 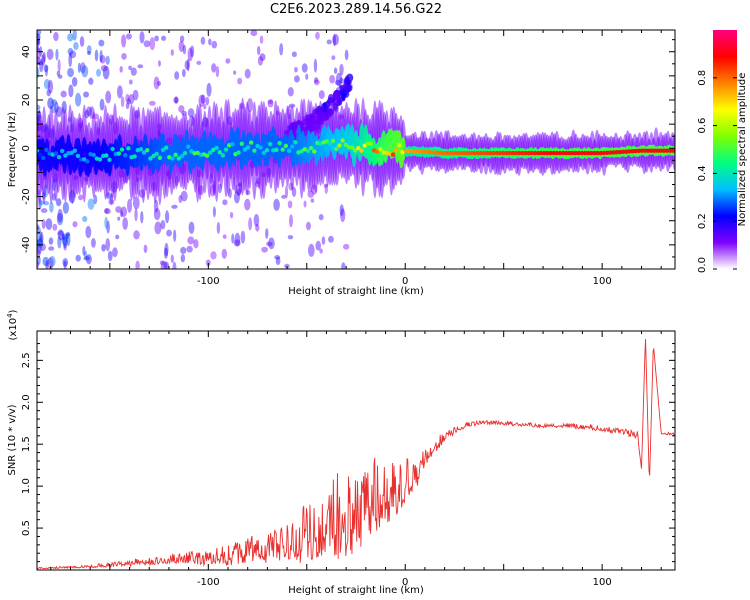 I want to click on colorbar-tick-label: 0.2, so click(x=702, y=221).